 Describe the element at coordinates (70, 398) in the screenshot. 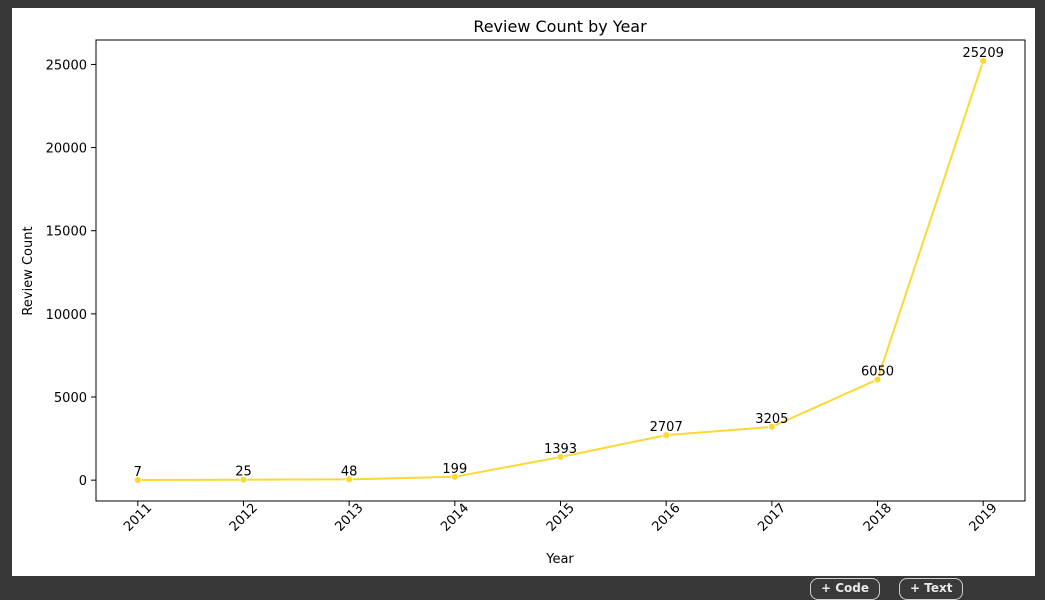

I see `y-tick-label: 5000` at that location.